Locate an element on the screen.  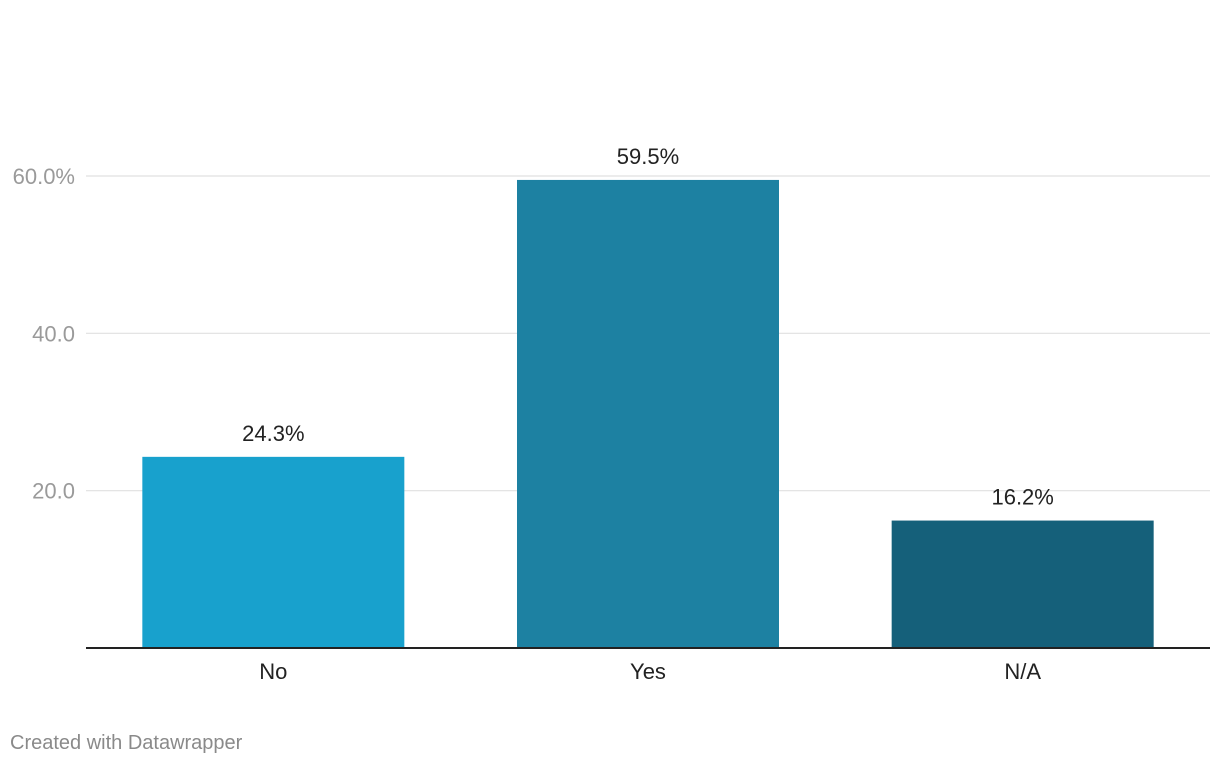
y-tick-label: 40.0 is located at coordinates (53, 333).